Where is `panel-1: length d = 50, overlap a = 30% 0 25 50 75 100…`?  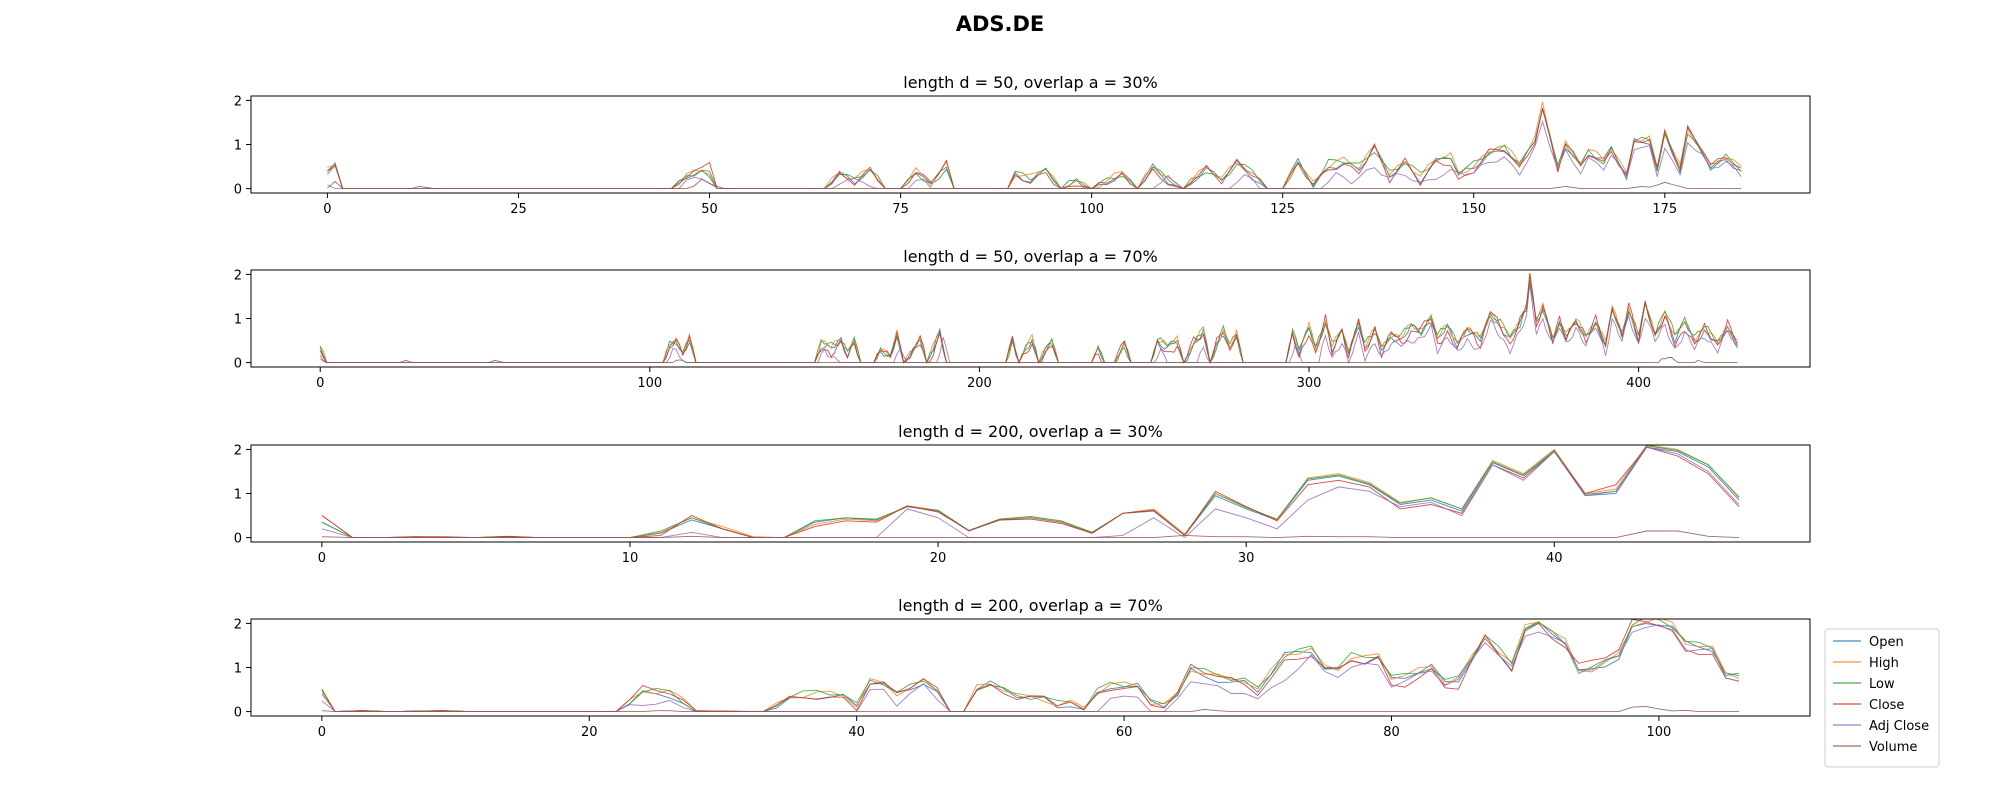 panel-1: length d = 50, overlap a = 30% 0 25 50 75 100… is located at coordinates (1022, 145).